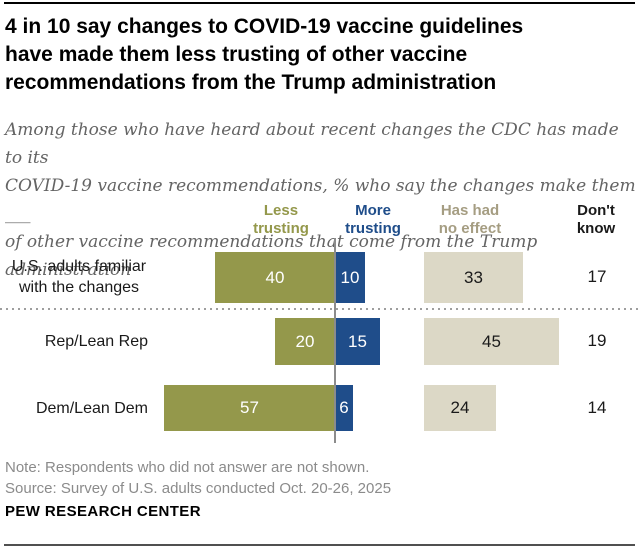 The width and height of the screenshot is (639, 554). I want to click on legend-less-trusting: Less trusting, so click(281, 219).